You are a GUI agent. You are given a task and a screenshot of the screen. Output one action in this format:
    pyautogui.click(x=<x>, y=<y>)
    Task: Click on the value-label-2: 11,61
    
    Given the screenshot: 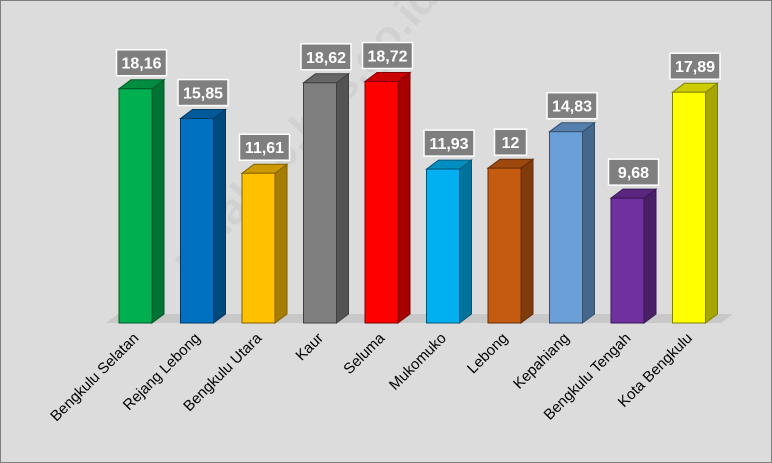 What is the action you would take?
    pyautogui.click(x=264, y=148)
    